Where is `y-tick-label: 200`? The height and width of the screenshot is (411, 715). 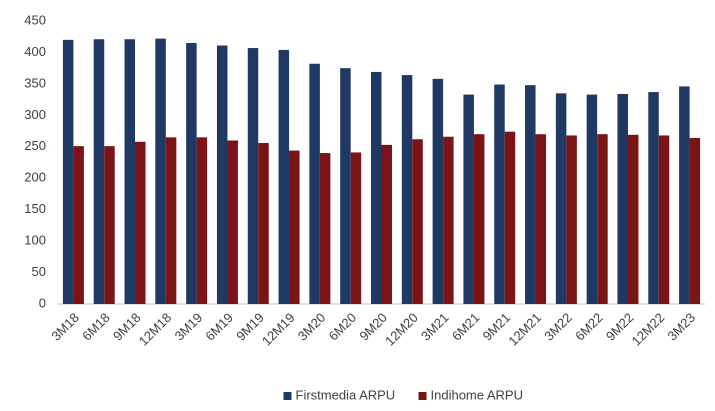 y-tick-label: 200 is located at coordinates (35, 177).